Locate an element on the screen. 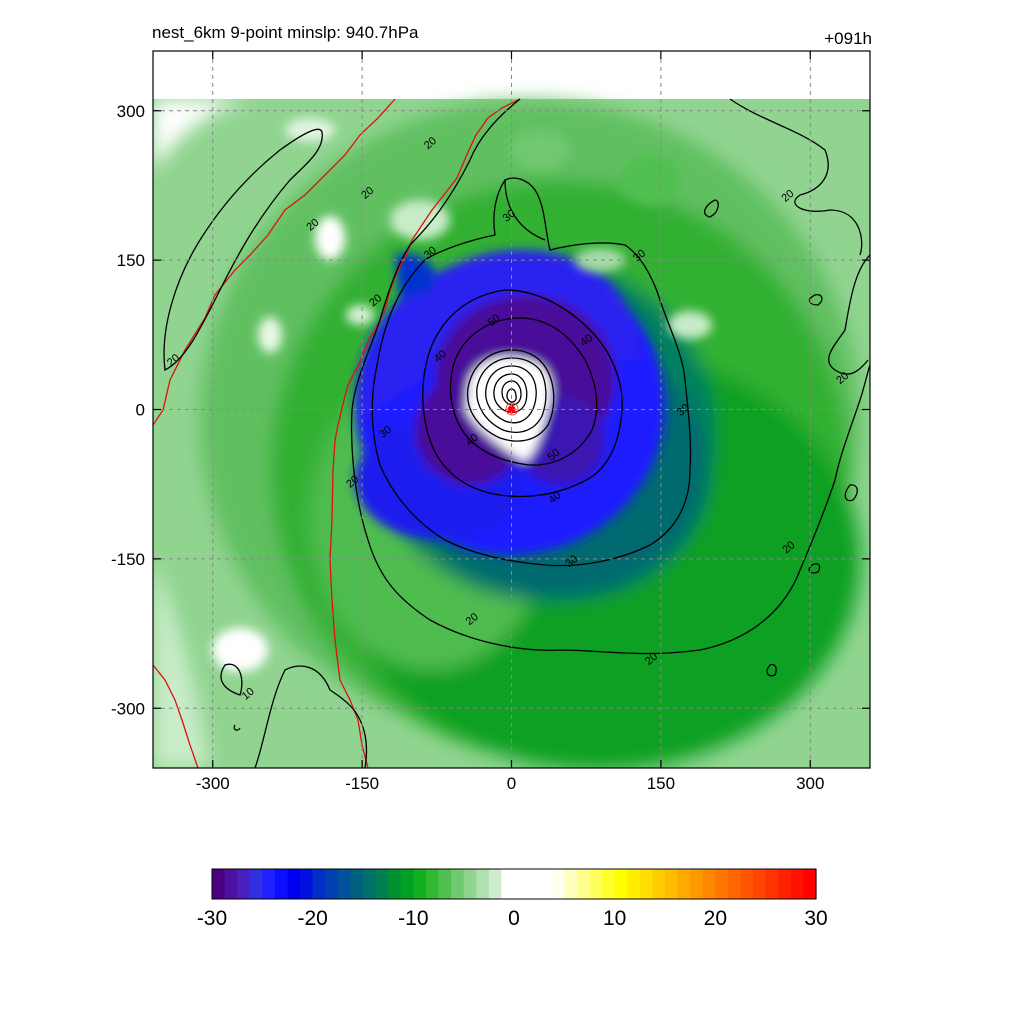  y-tick-label: -150 is located at coordinates (128, 559).